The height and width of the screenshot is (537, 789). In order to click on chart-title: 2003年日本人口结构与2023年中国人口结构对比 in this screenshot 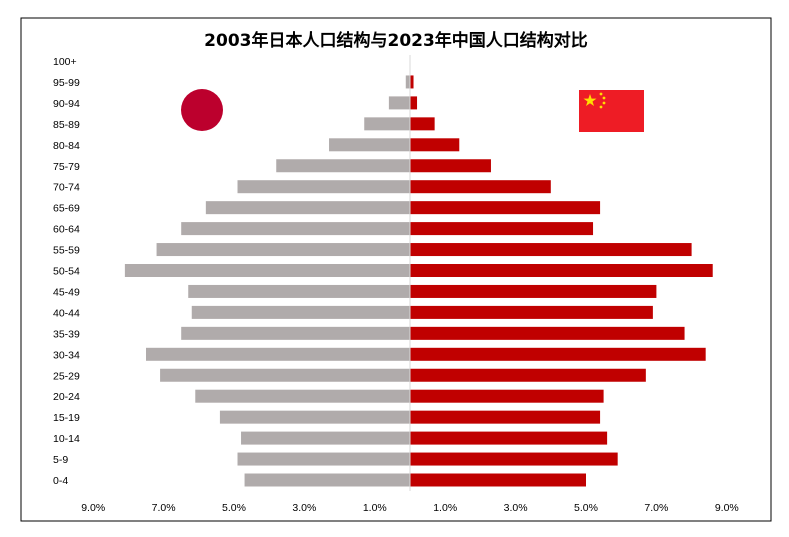, I will do `click(396, 40)`.